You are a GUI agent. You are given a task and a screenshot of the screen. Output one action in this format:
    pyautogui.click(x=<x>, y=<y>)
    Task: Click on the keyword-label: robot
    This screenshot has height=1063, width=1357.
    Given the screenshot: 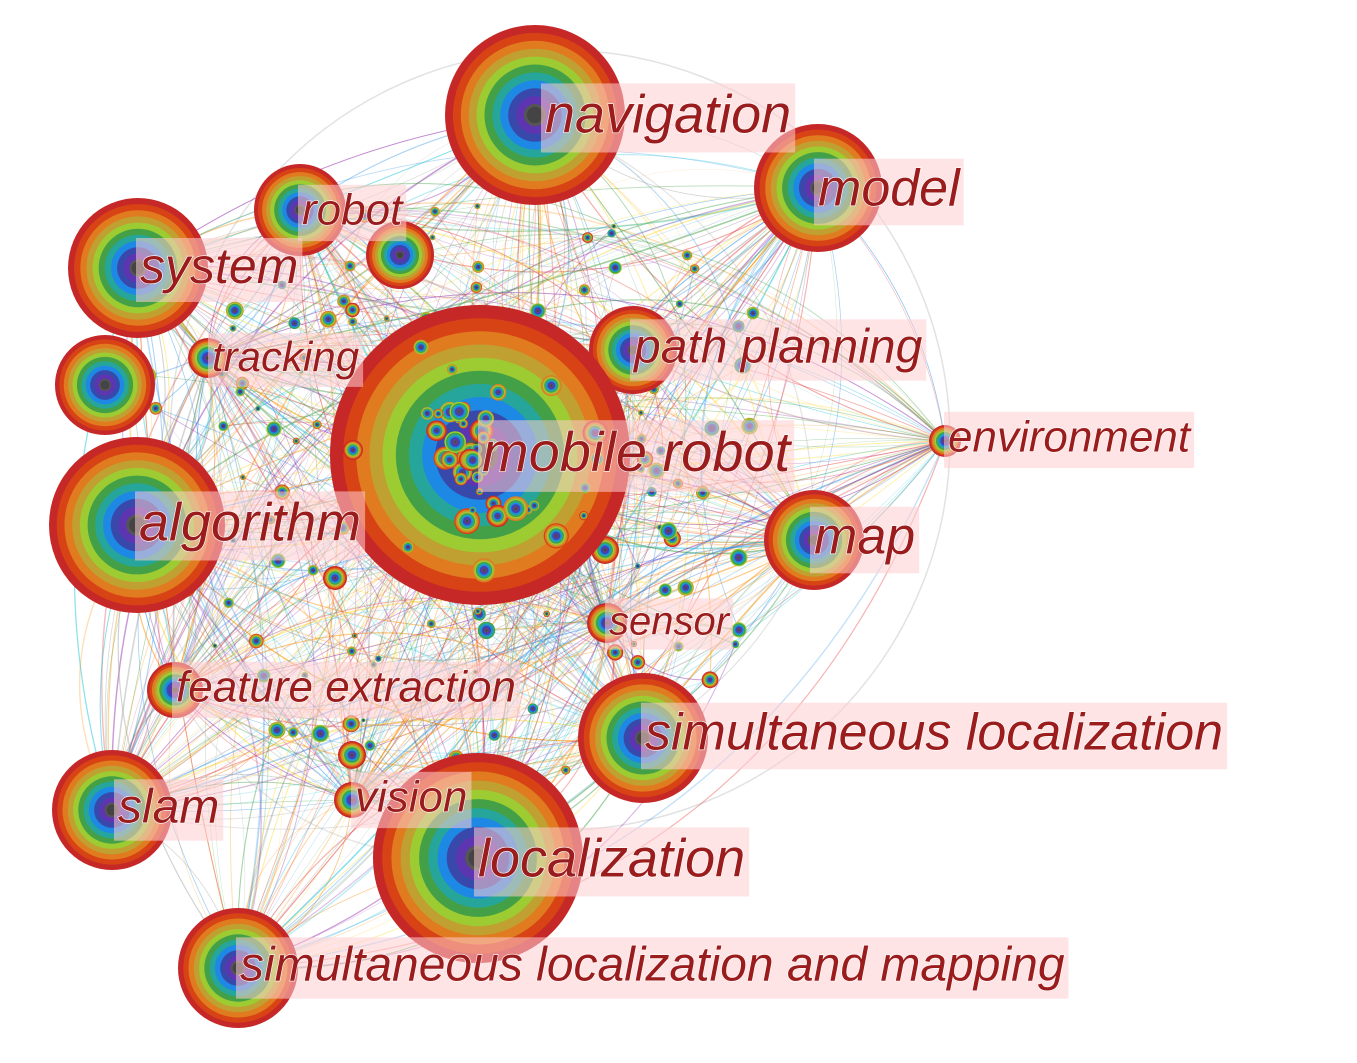 What is the action you would take?
    pyautogui.click(x=353, y=210)
    